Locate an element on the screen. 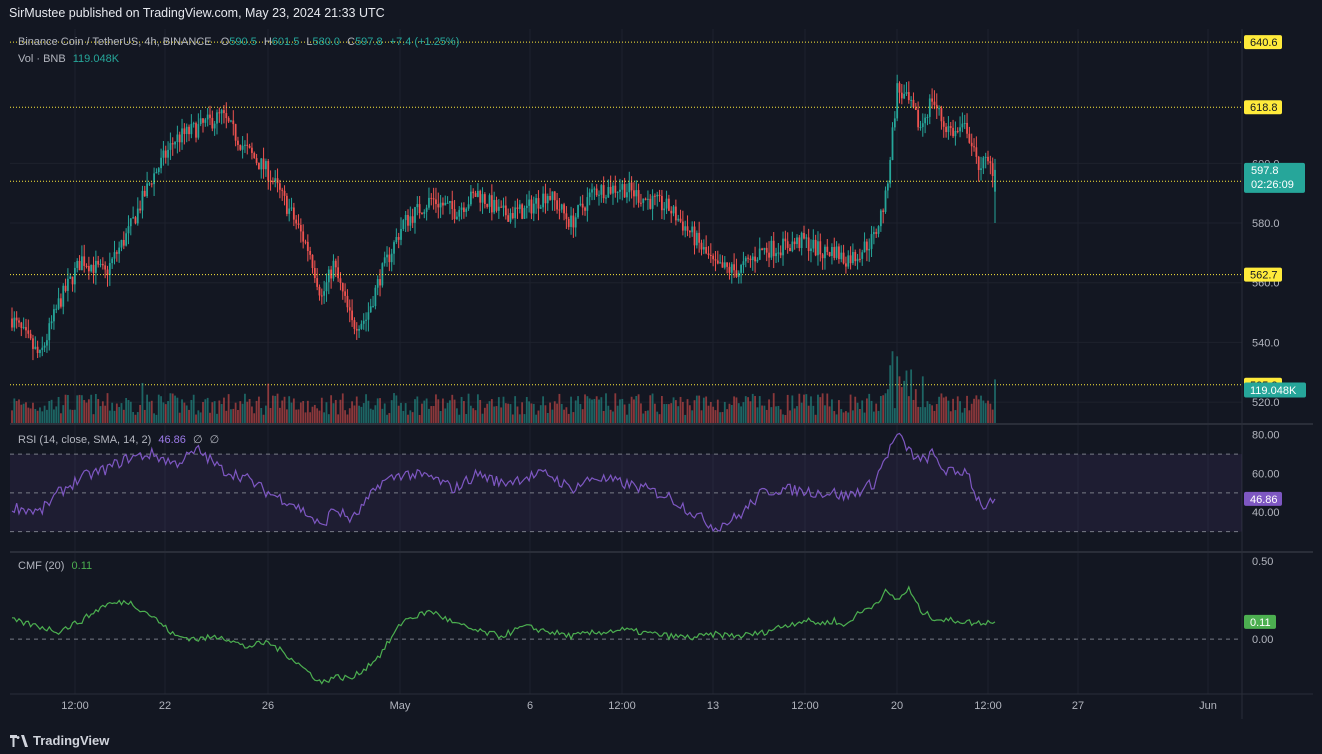  rsi-line is located at coordinates (503, 482).